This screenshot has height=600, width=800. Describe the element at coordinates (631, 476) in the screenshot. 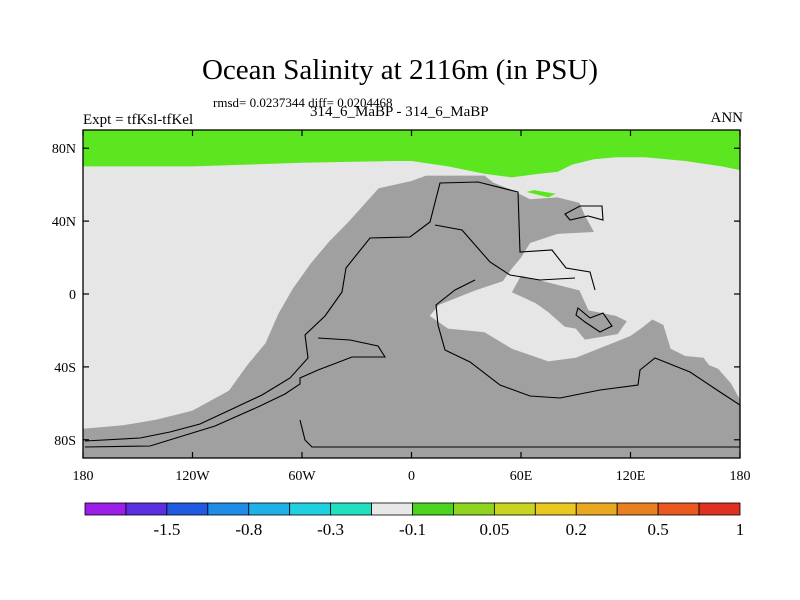

I see `x-tick-label: 120E` at that location.